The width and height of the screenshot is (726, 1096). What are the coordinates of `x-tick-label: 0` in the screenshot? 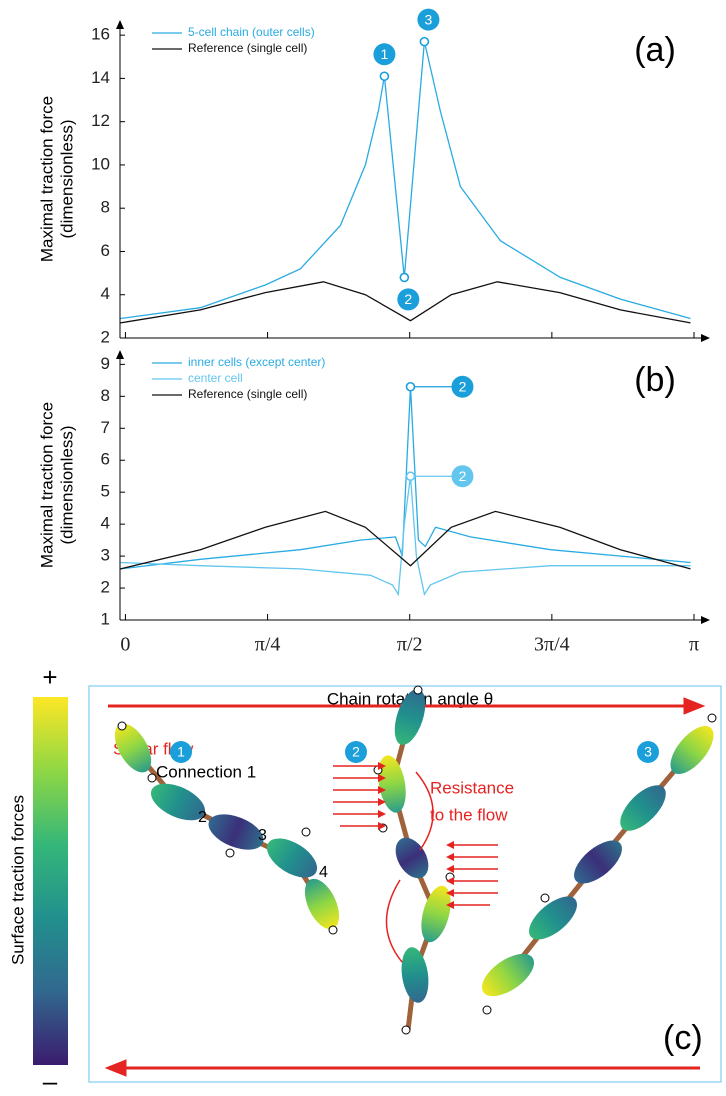 It's located at (125, 645).